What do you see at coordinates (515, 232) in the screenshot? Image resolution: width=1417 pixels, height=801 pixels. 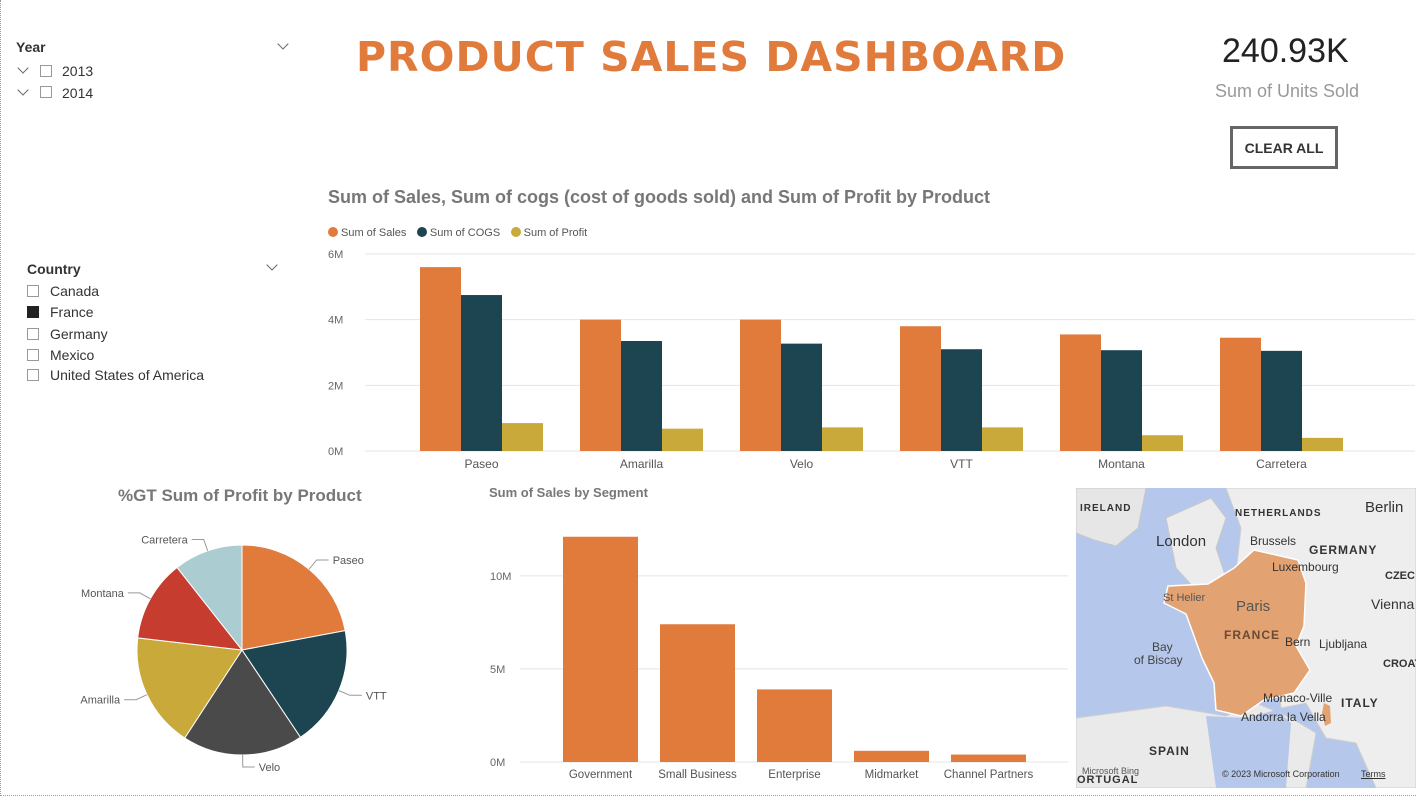 I see `legend-profit-dot-icon` at bounding box center [515, 232].